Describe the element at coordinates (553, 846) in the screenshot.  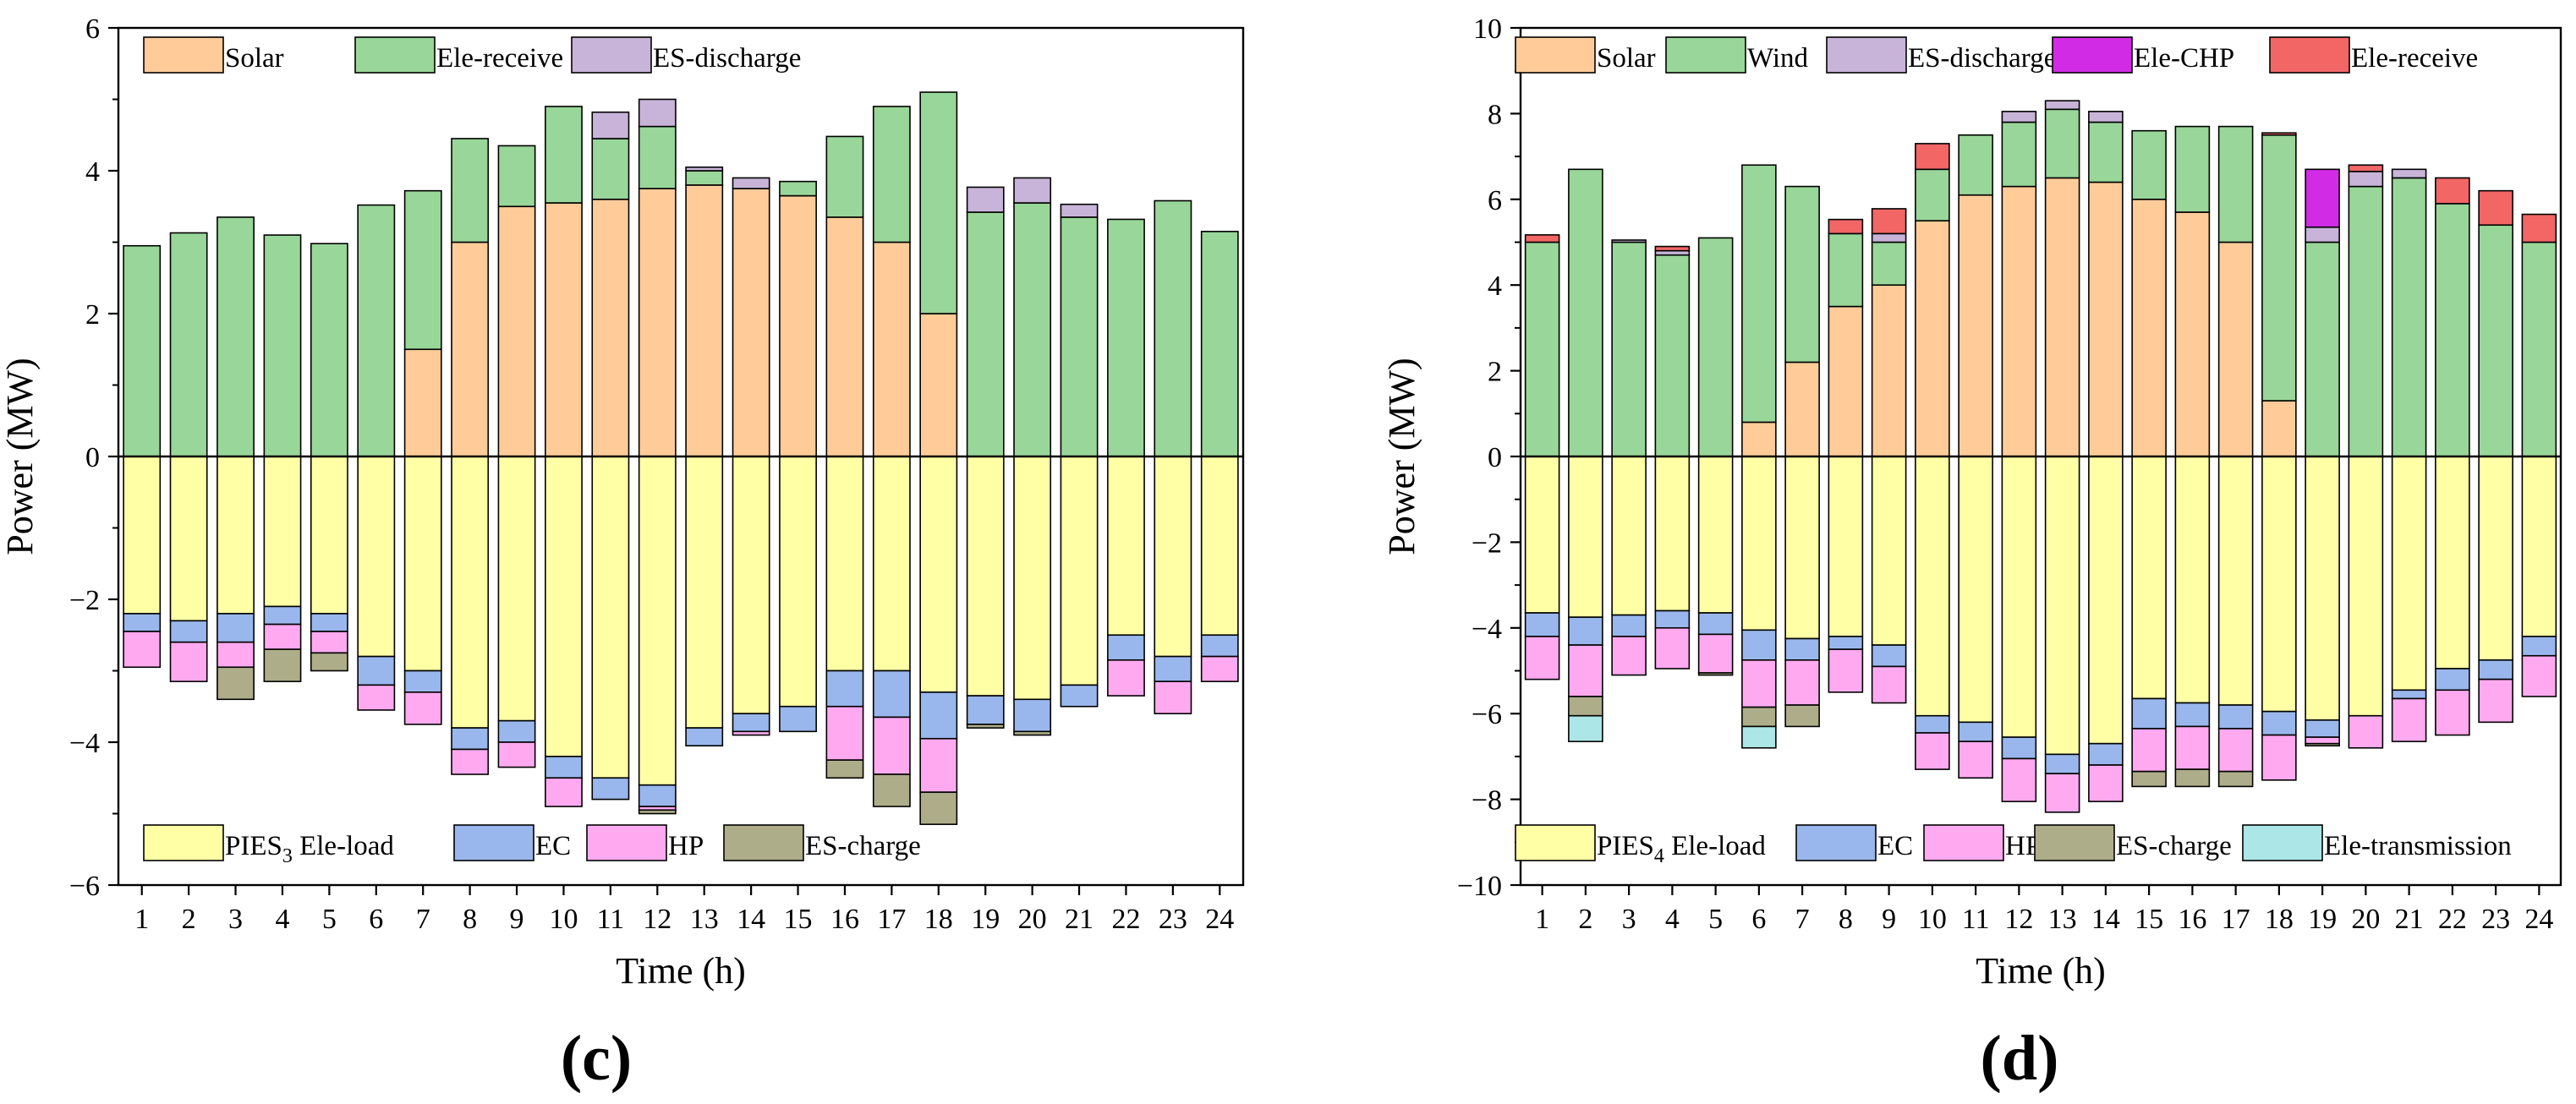
I see `legend-label-ec: EC` at that location.